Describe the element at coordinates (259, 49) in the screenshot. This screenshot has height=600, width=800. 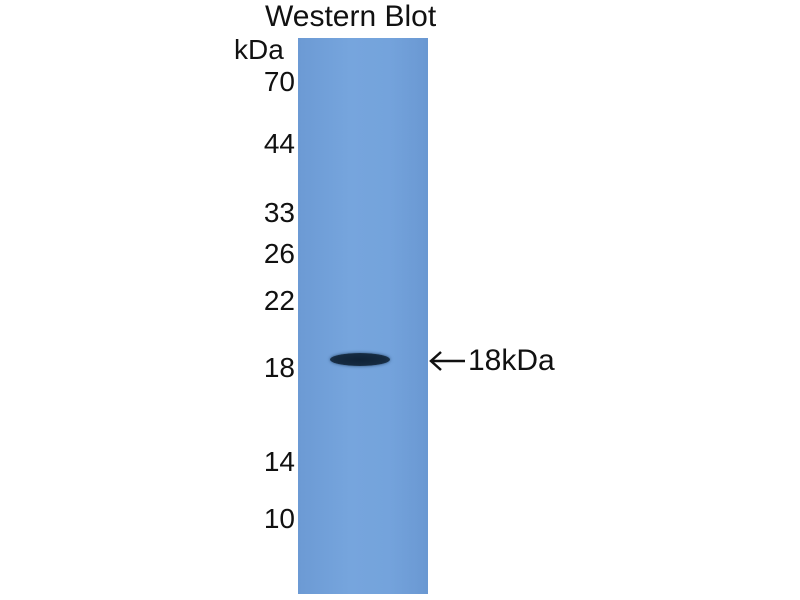
I see `unit-label: kDa` at that location.